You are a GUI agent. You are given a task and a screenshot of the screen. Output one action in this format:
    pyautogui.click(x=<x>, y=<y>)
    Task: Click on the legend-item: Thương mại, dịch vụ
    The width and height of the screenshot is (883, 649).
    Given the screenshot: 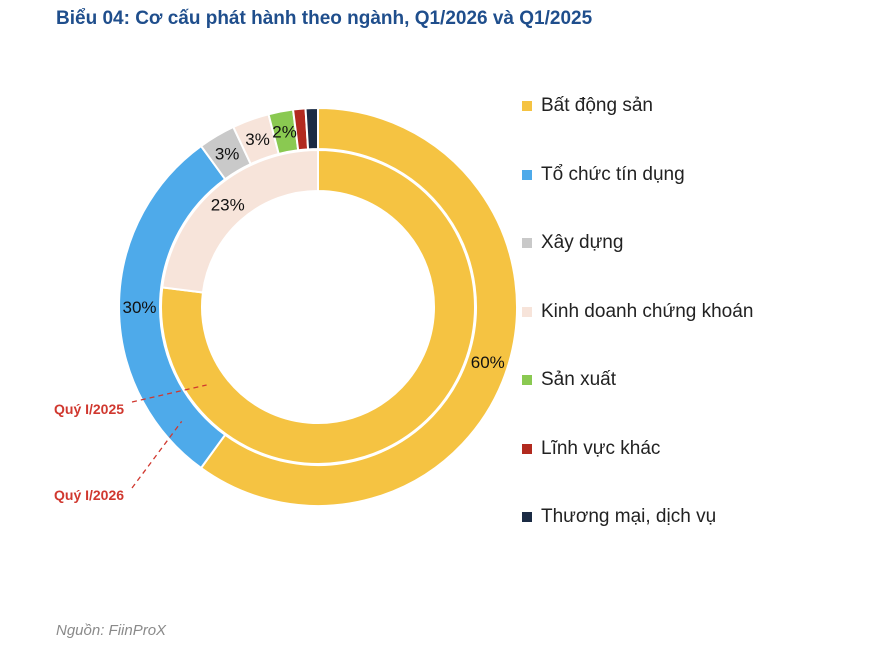 What is the action you would take?
    pyautogui.click(x=619, y=517)
    